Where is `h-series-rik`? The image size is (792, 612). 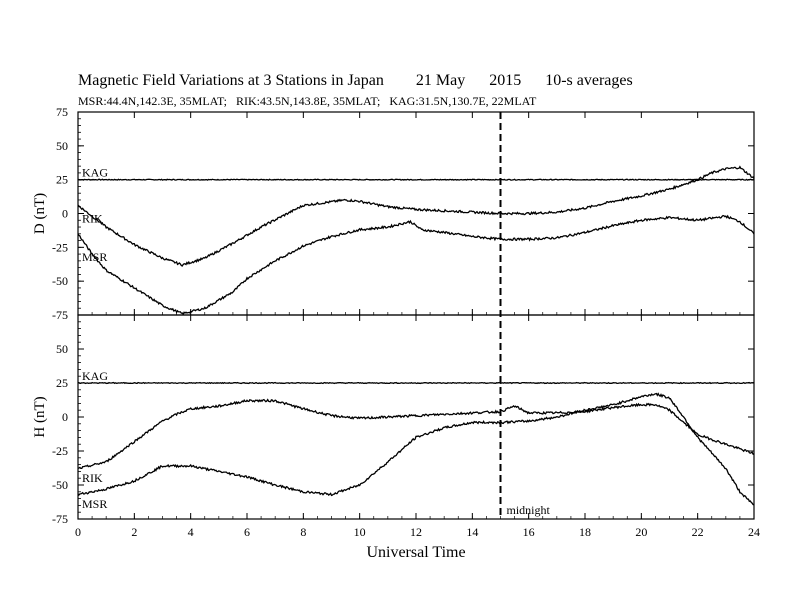 h-series-rik is located at coordinates (416, 434).